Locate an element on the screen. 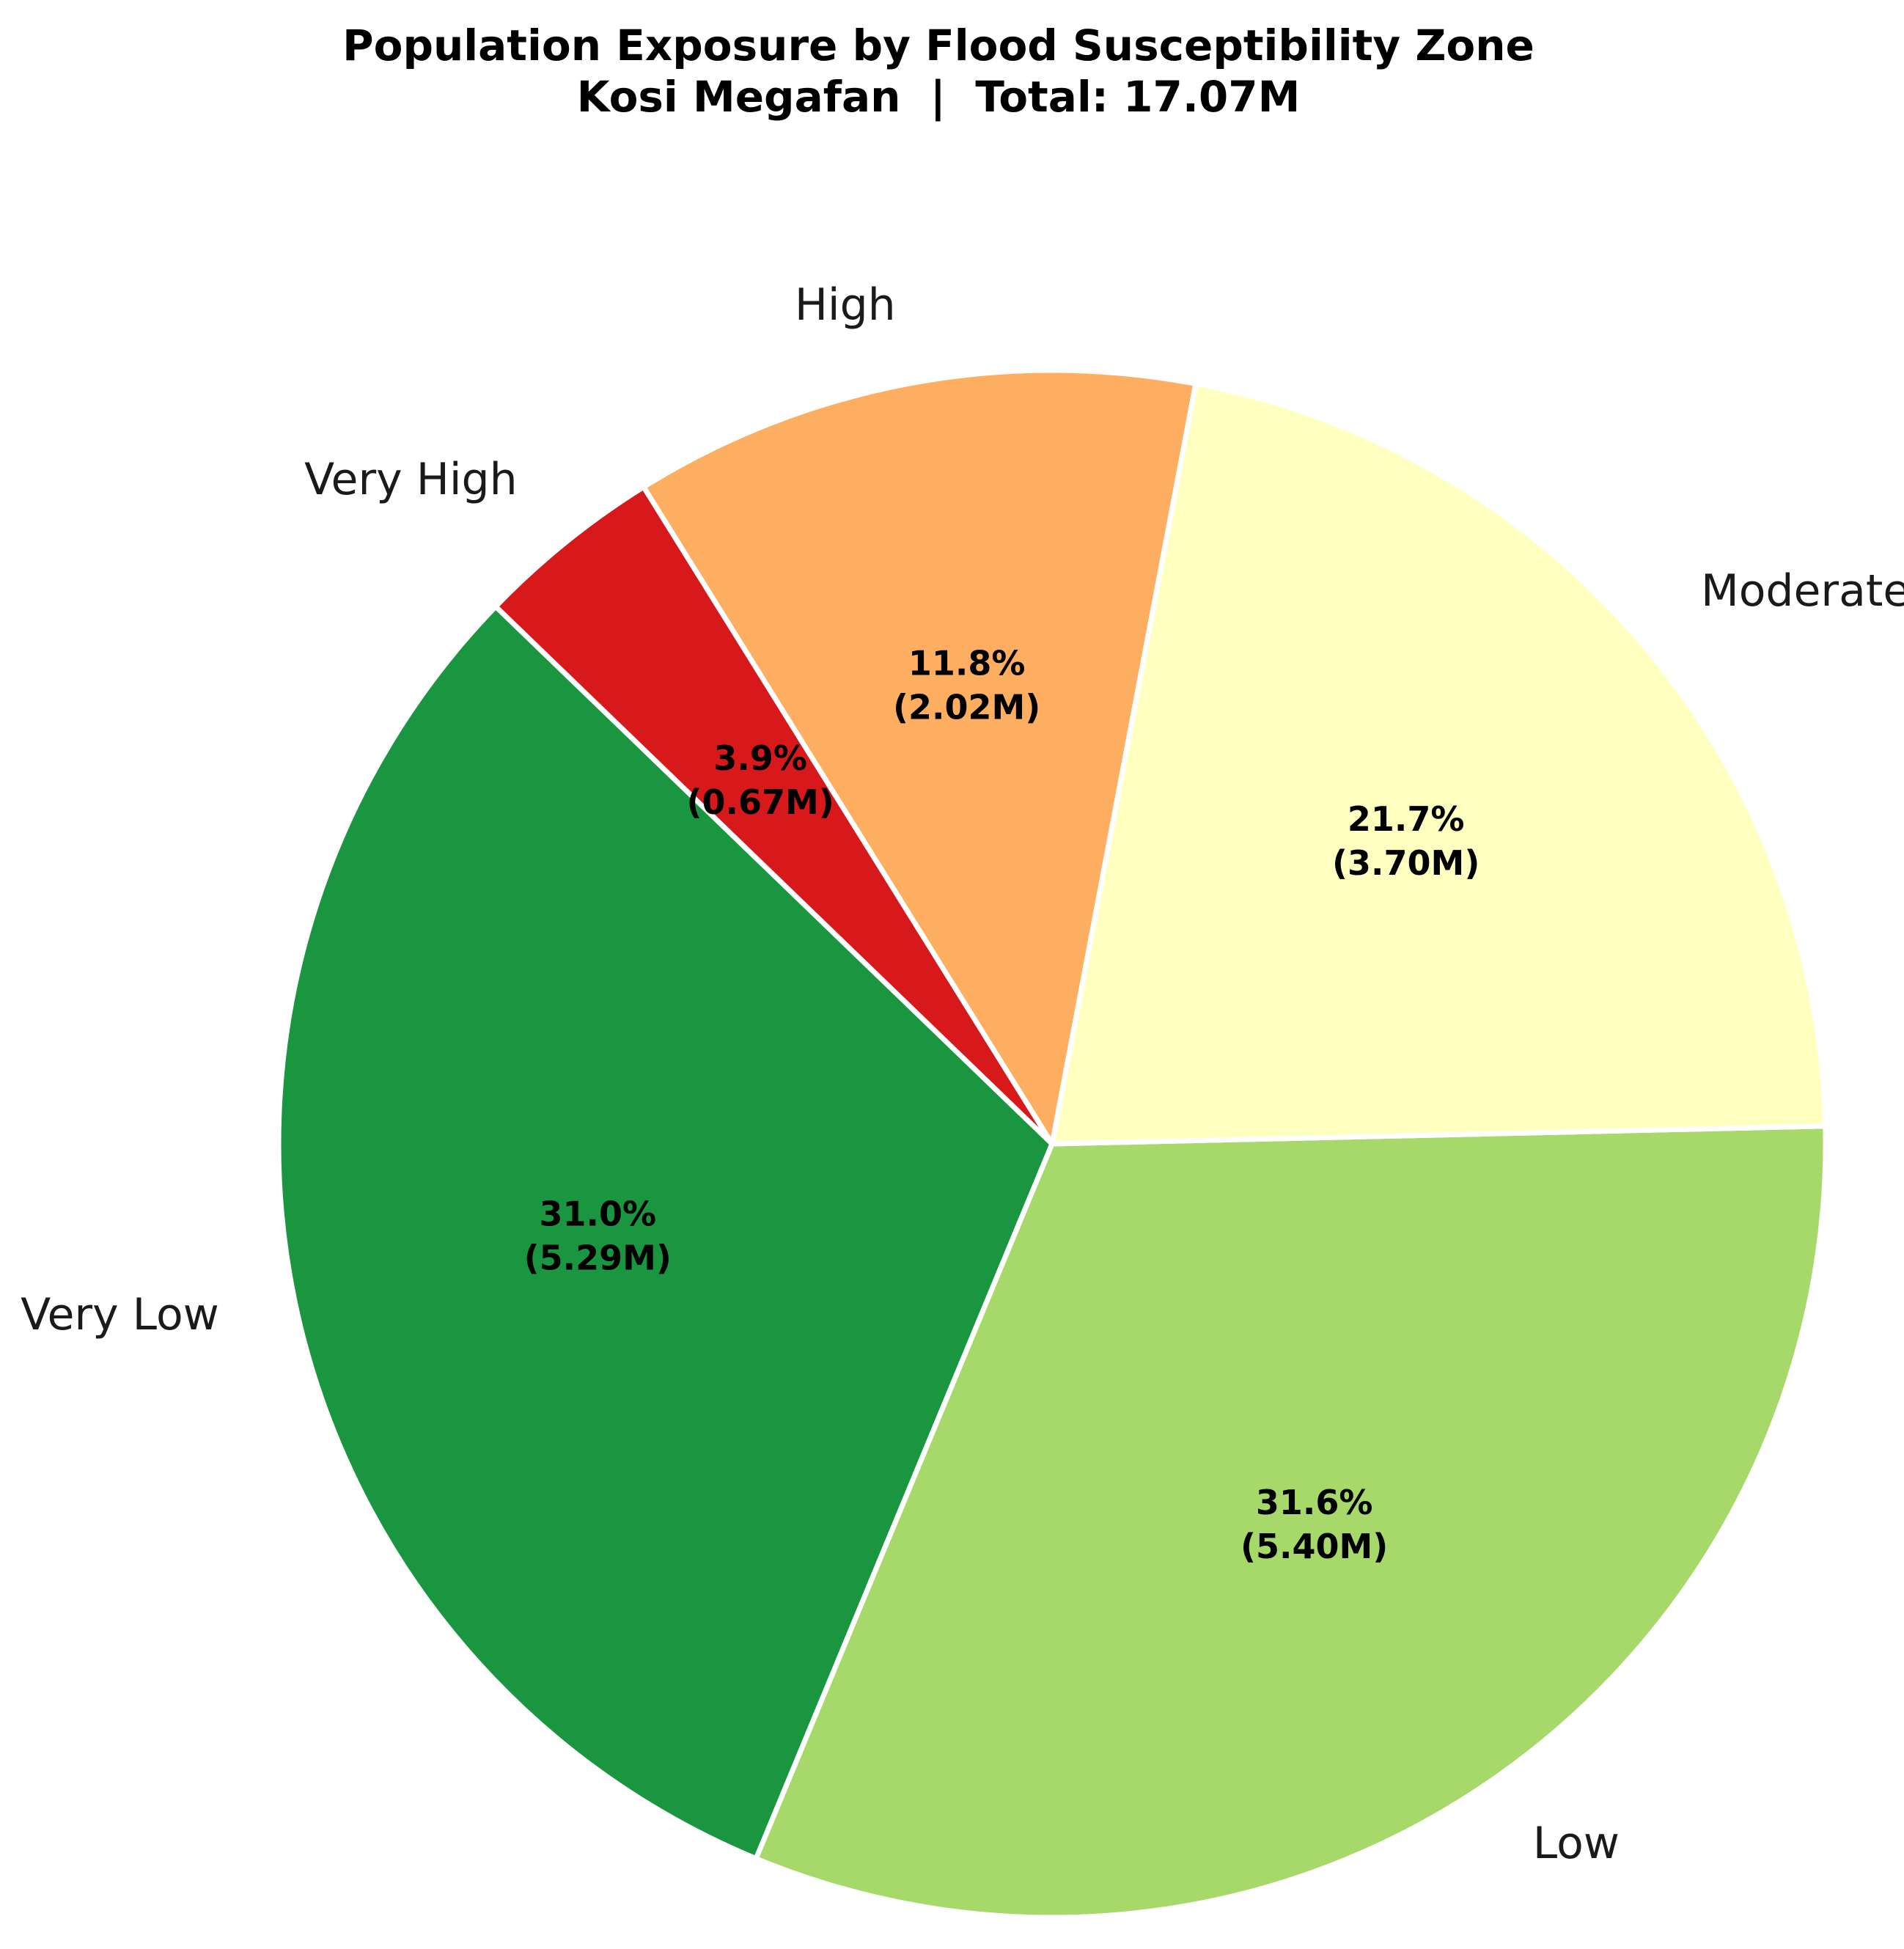 The image size is (1904, 1949). percent-label-high: 11.8% is located at coordinates (967, 663).